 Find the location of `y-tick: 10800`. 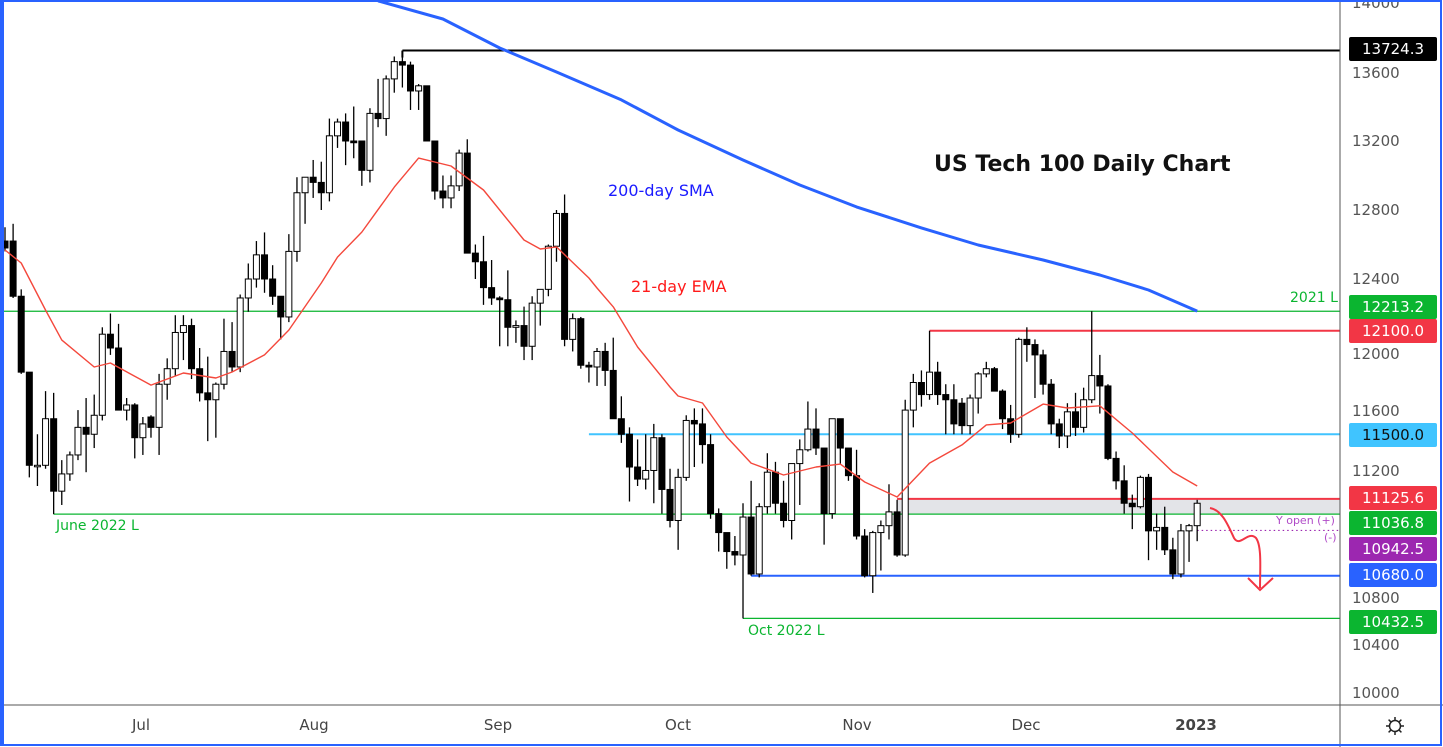

y-tick: 10800 is located at coordinates (1376, 598).